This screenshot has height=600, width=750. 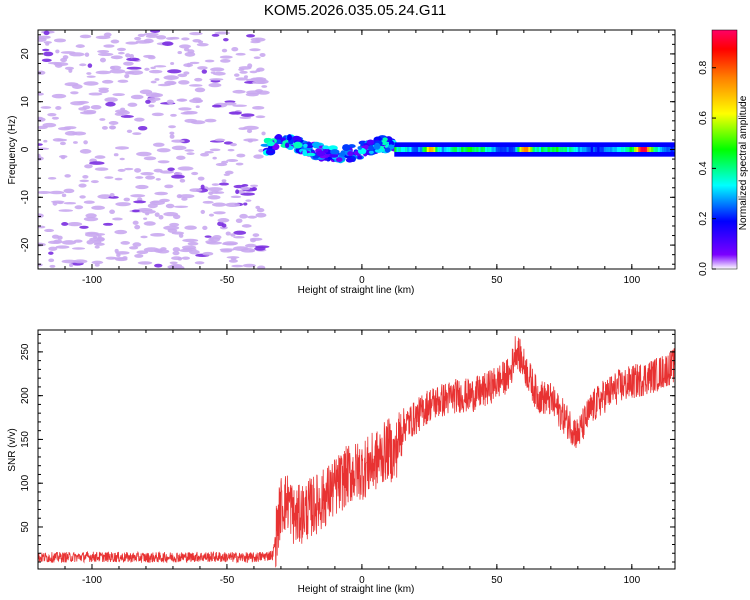 What do you see at coordinates (25, 439) in the screenshot?
I see `snr-ytick-label: 150` at bounding box center [25, 439].